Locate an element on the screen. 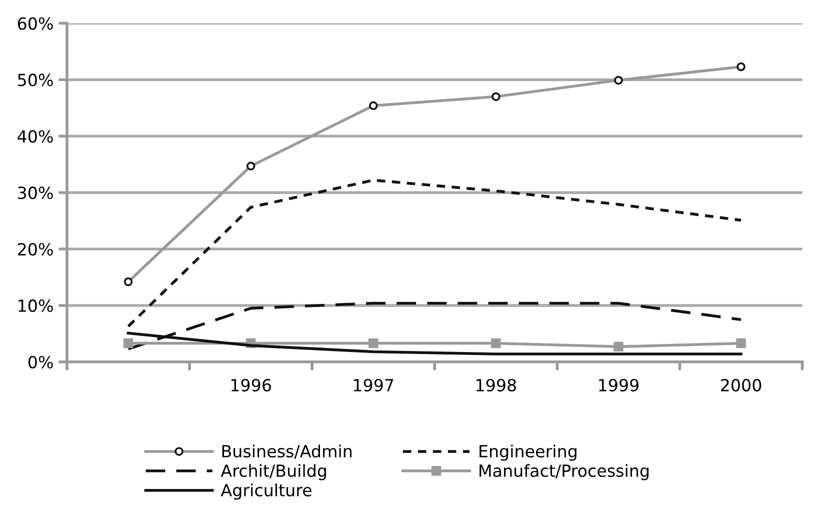  x-tick-label: 1998 is located at coordinates (496, 385).